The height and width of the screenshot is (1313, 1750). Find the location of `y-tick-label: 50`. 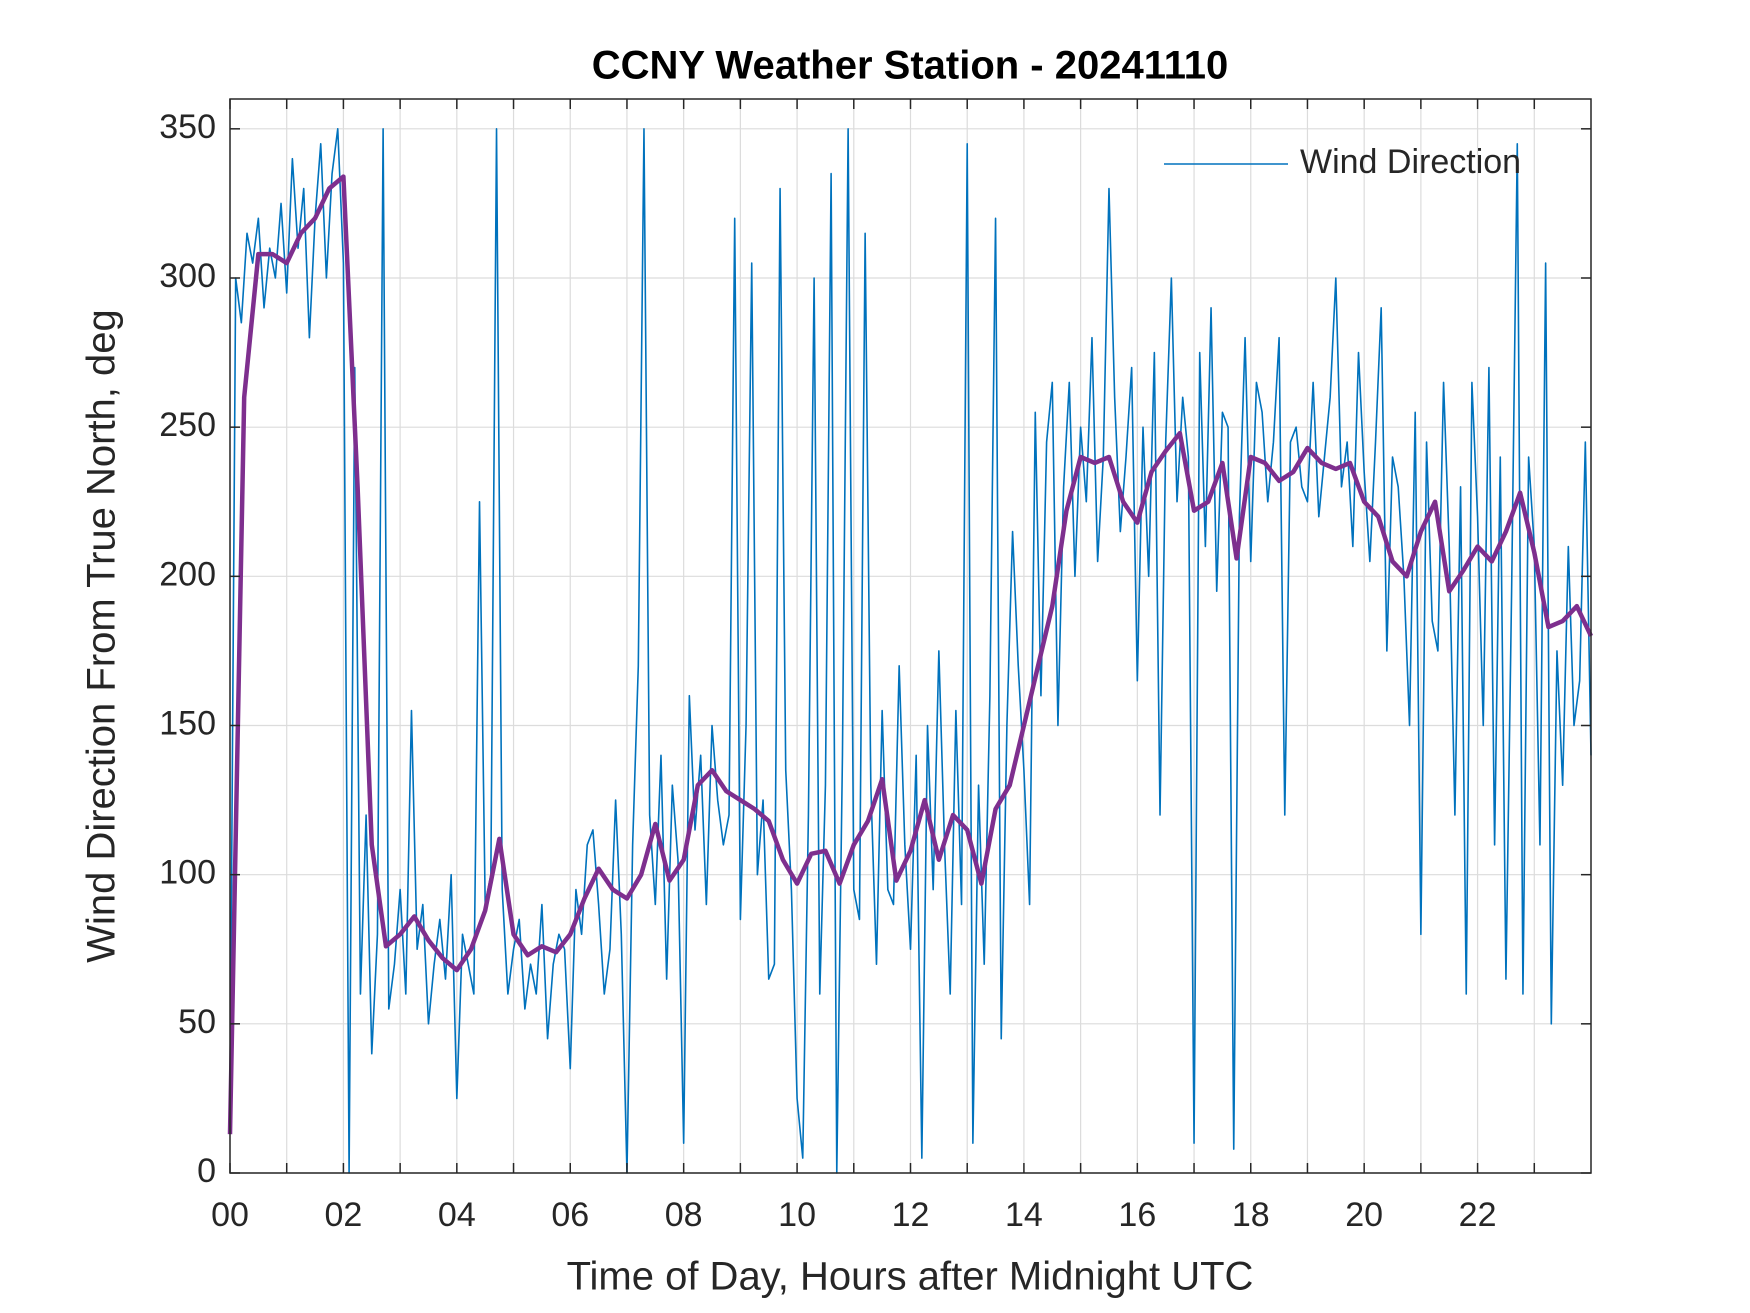

y-tick-label: 50 is located at coordinates (197, 1022).